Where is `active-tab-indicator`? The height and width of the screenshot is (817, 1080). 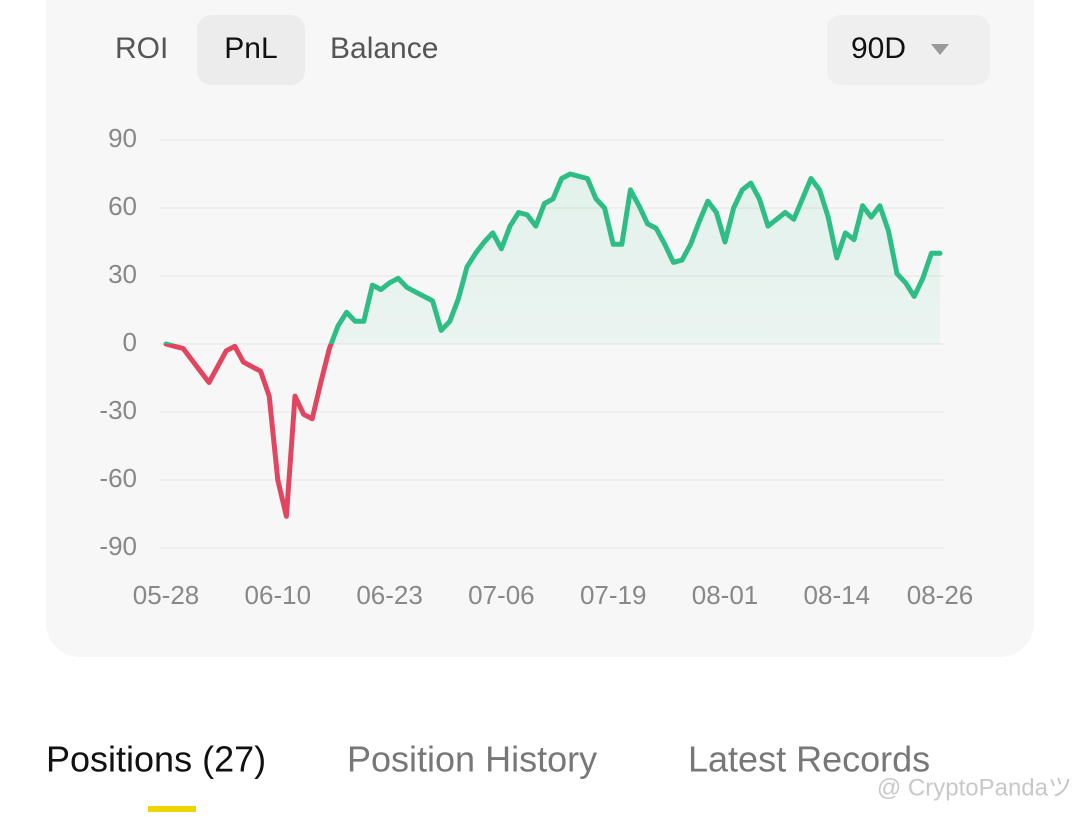 active-tab-indicator is located at coordinates (172, 809).